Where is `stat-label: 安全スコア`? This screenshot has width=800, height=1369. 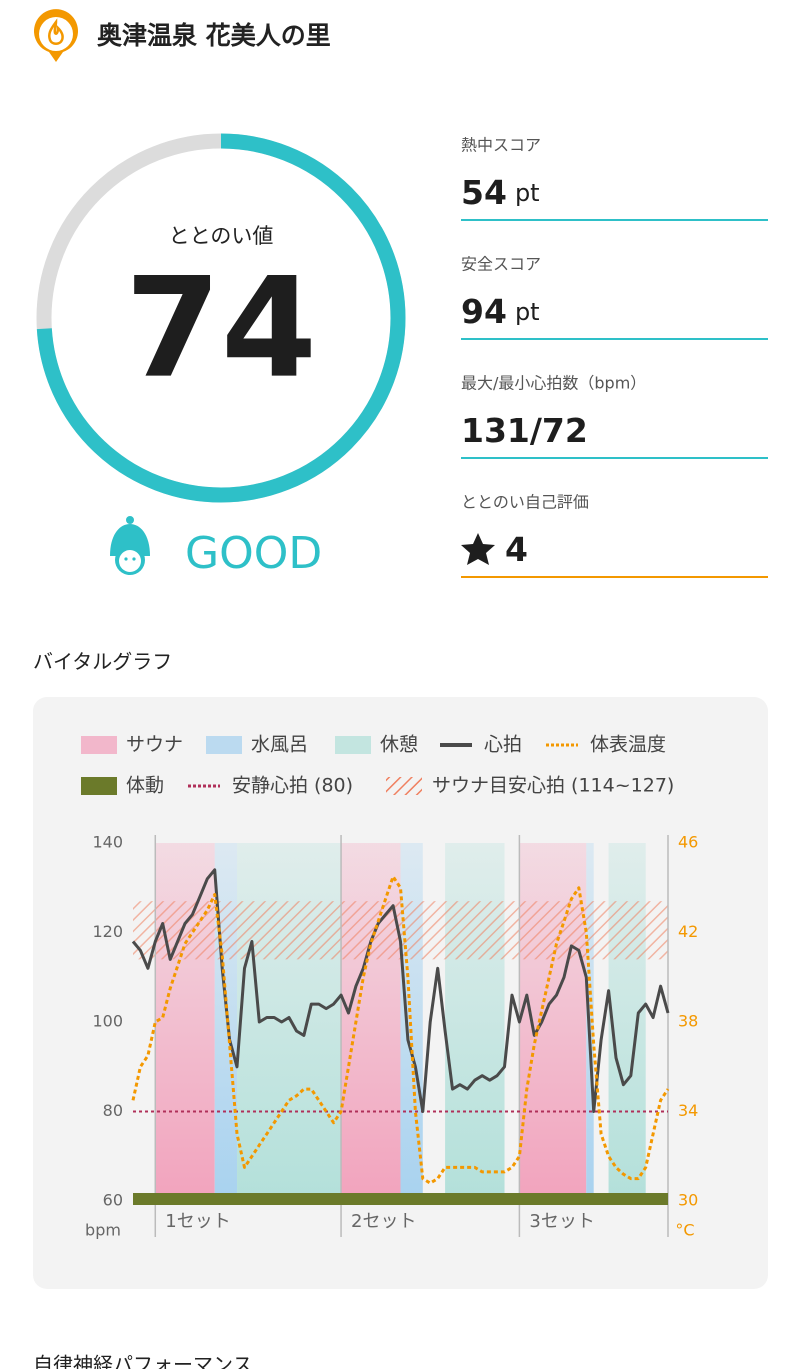
stat-label: 安全スコア is located at coordinates (501, 264).